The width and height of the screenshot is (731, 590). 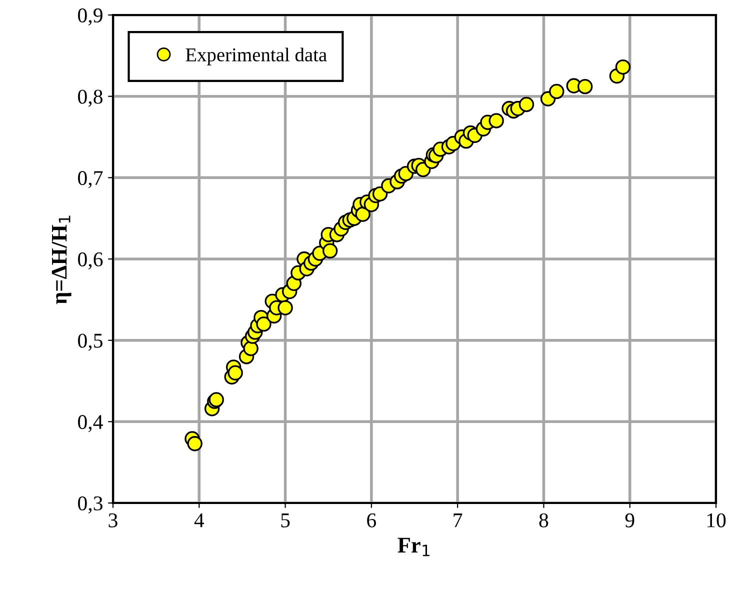 I want to click on x-tick-label: 4, so click(x=199, y=520).